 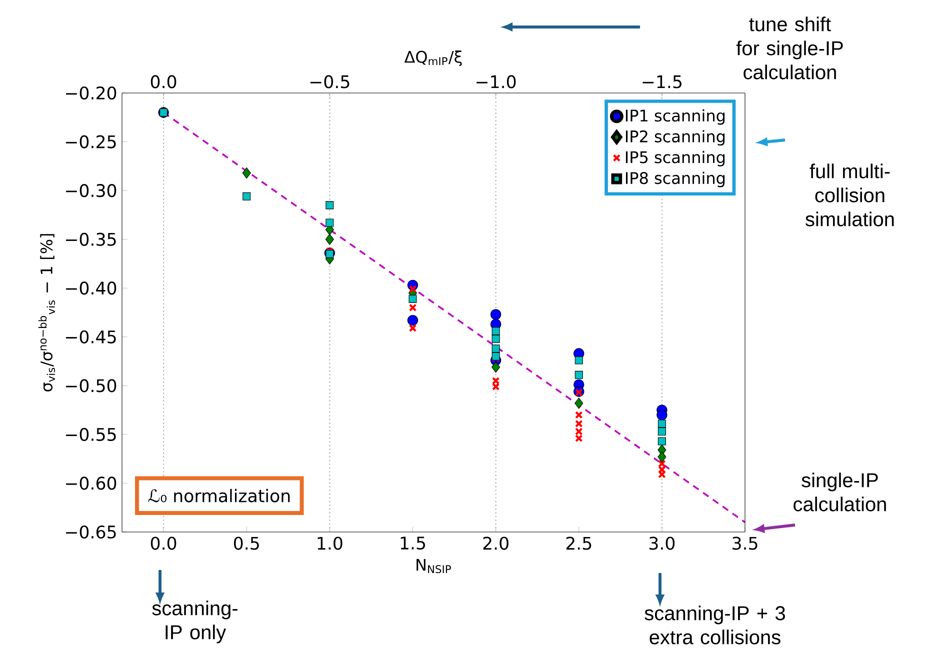 I want to click on legend-label: IP2 scanning, so click(x=675, y=138).